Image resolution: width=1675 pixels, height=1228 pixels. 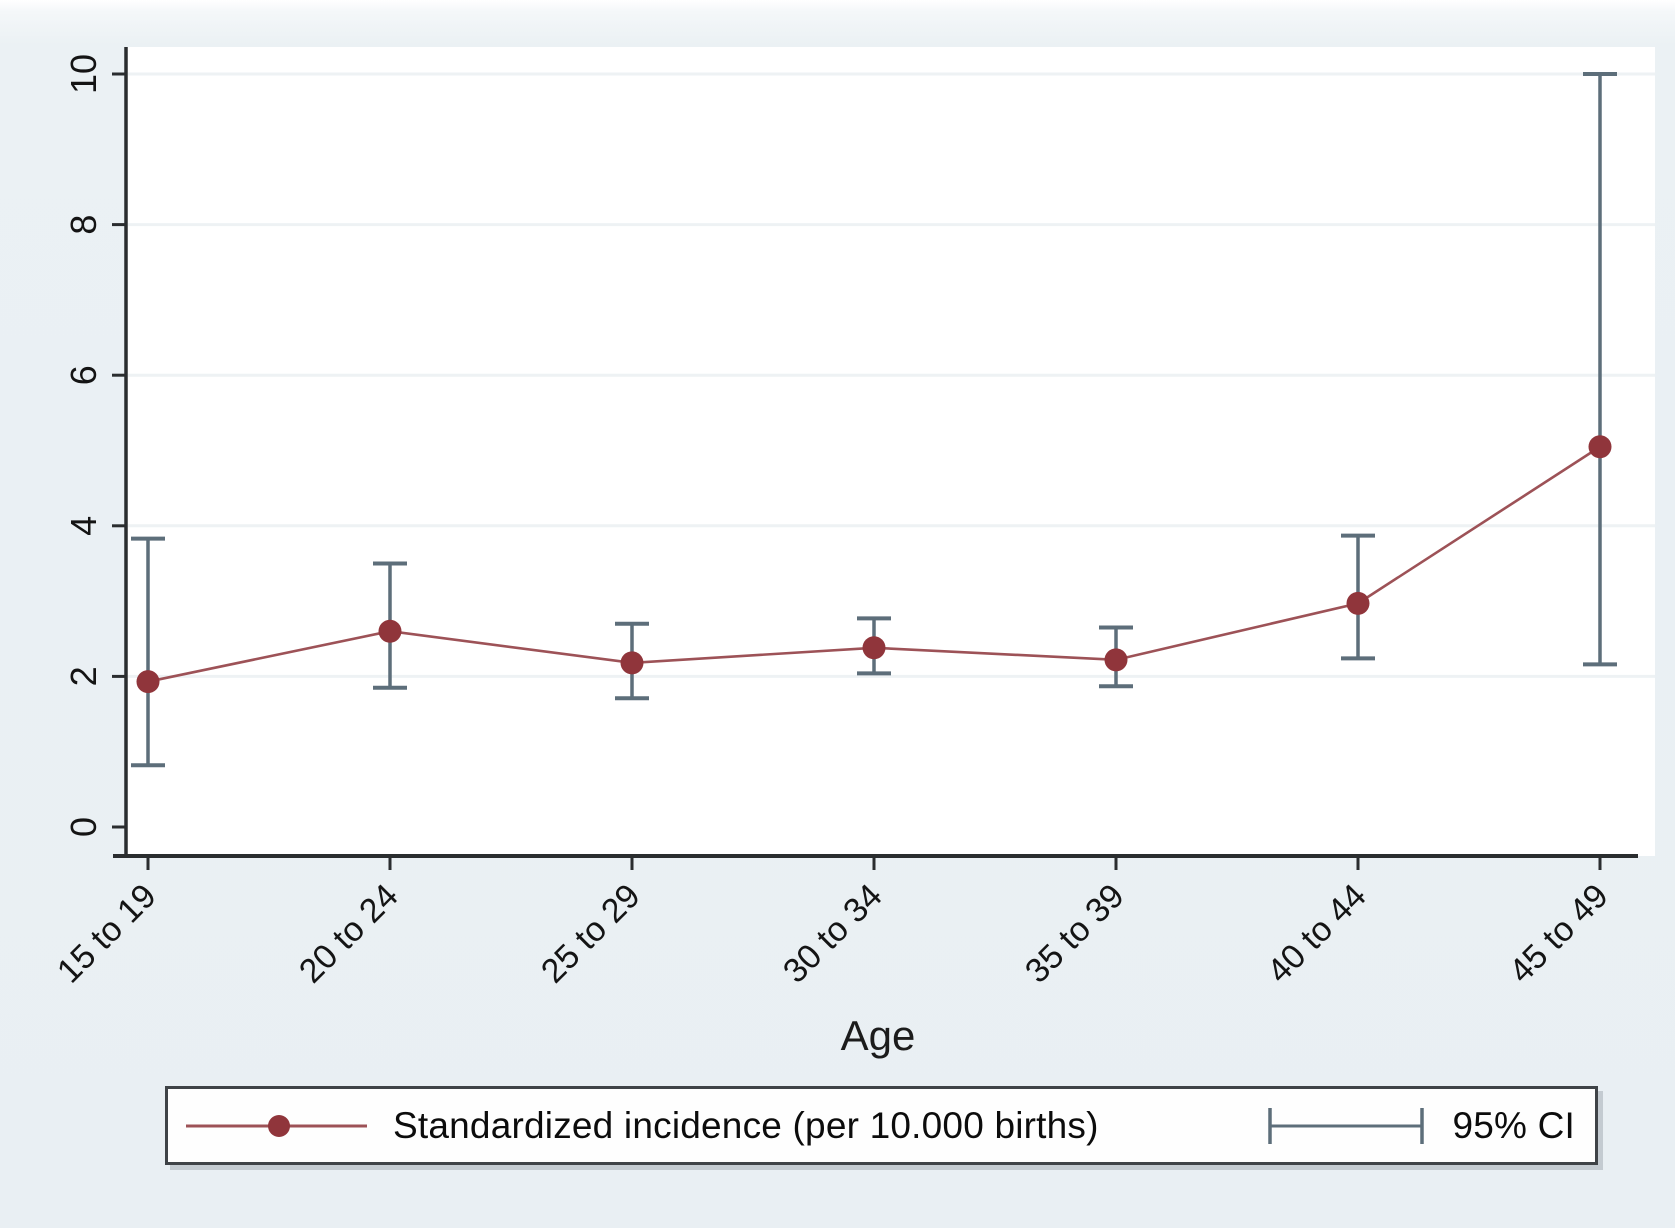 I want to click on y-tick-label-2: 2, so click(x=83, y=676).